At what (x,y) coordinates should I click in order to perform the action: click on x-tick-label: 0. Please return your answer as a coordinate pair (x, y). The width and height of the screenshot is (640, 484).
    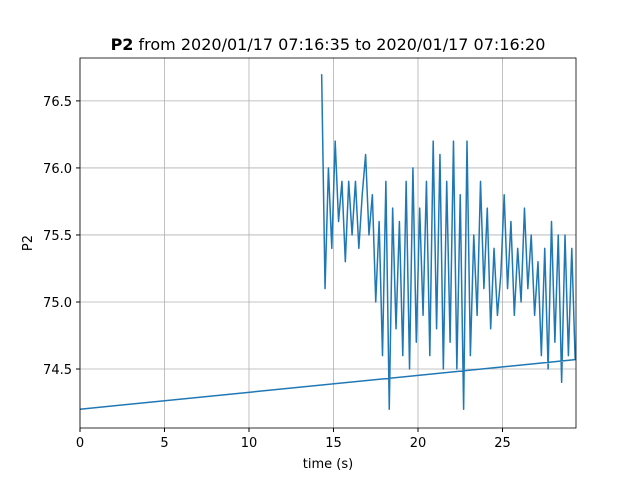
    Looking at the image, I should click on (80, 443).